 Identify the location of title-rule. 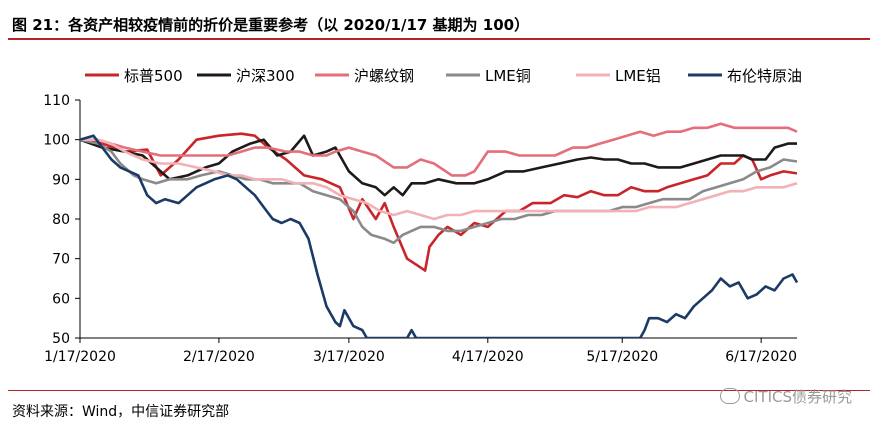
(439, 39).